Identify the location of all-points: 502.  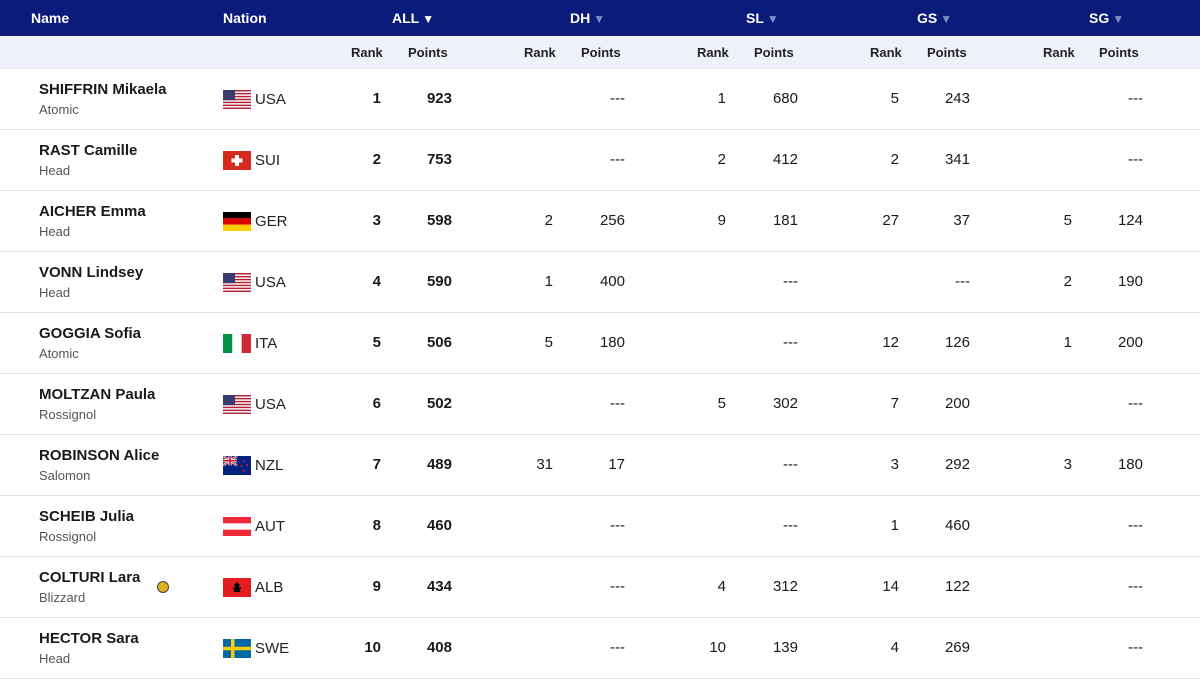
(439, 403).